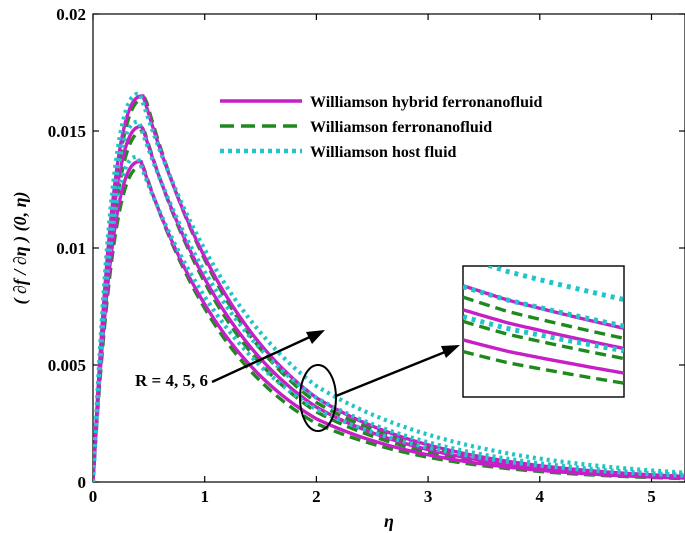 The width and height of the screenshot is (685, 533). I want to click on y-tick-label: 0.015, so click(67, 131).